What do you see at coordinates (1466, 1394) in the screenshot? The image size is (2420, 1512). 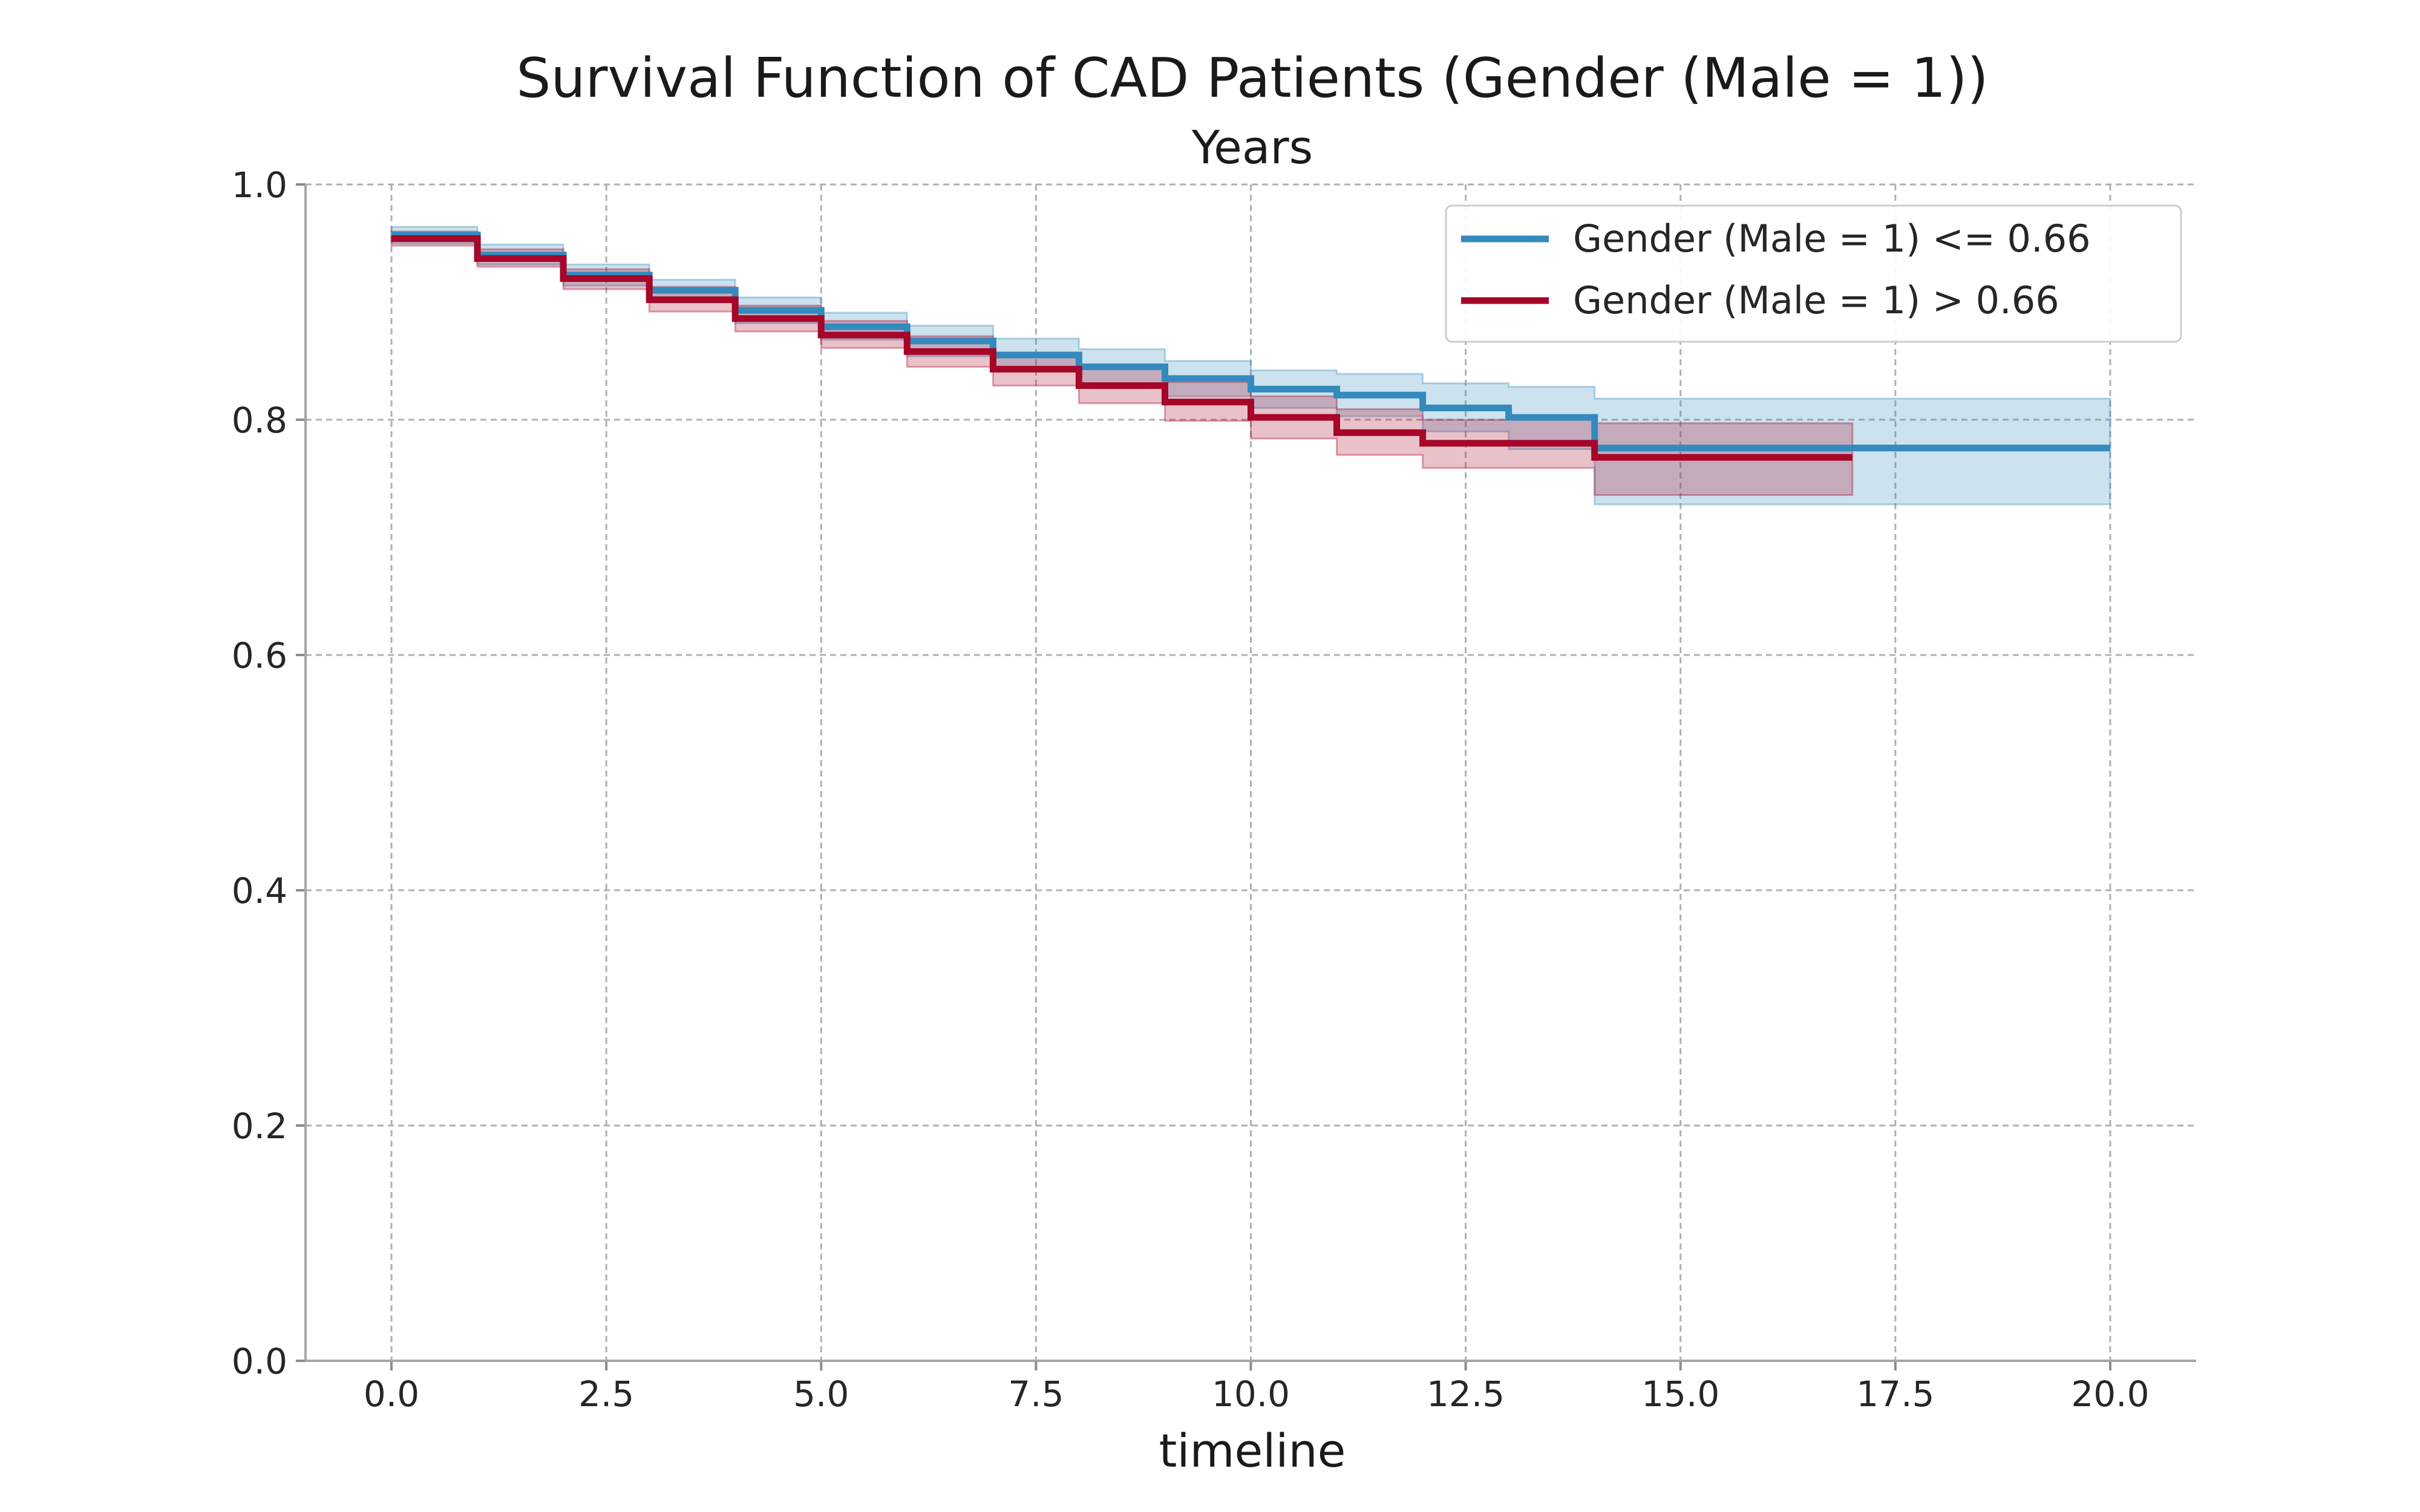 I see `x-tick-label: 12.5` at bounding box center [1466, 1394].